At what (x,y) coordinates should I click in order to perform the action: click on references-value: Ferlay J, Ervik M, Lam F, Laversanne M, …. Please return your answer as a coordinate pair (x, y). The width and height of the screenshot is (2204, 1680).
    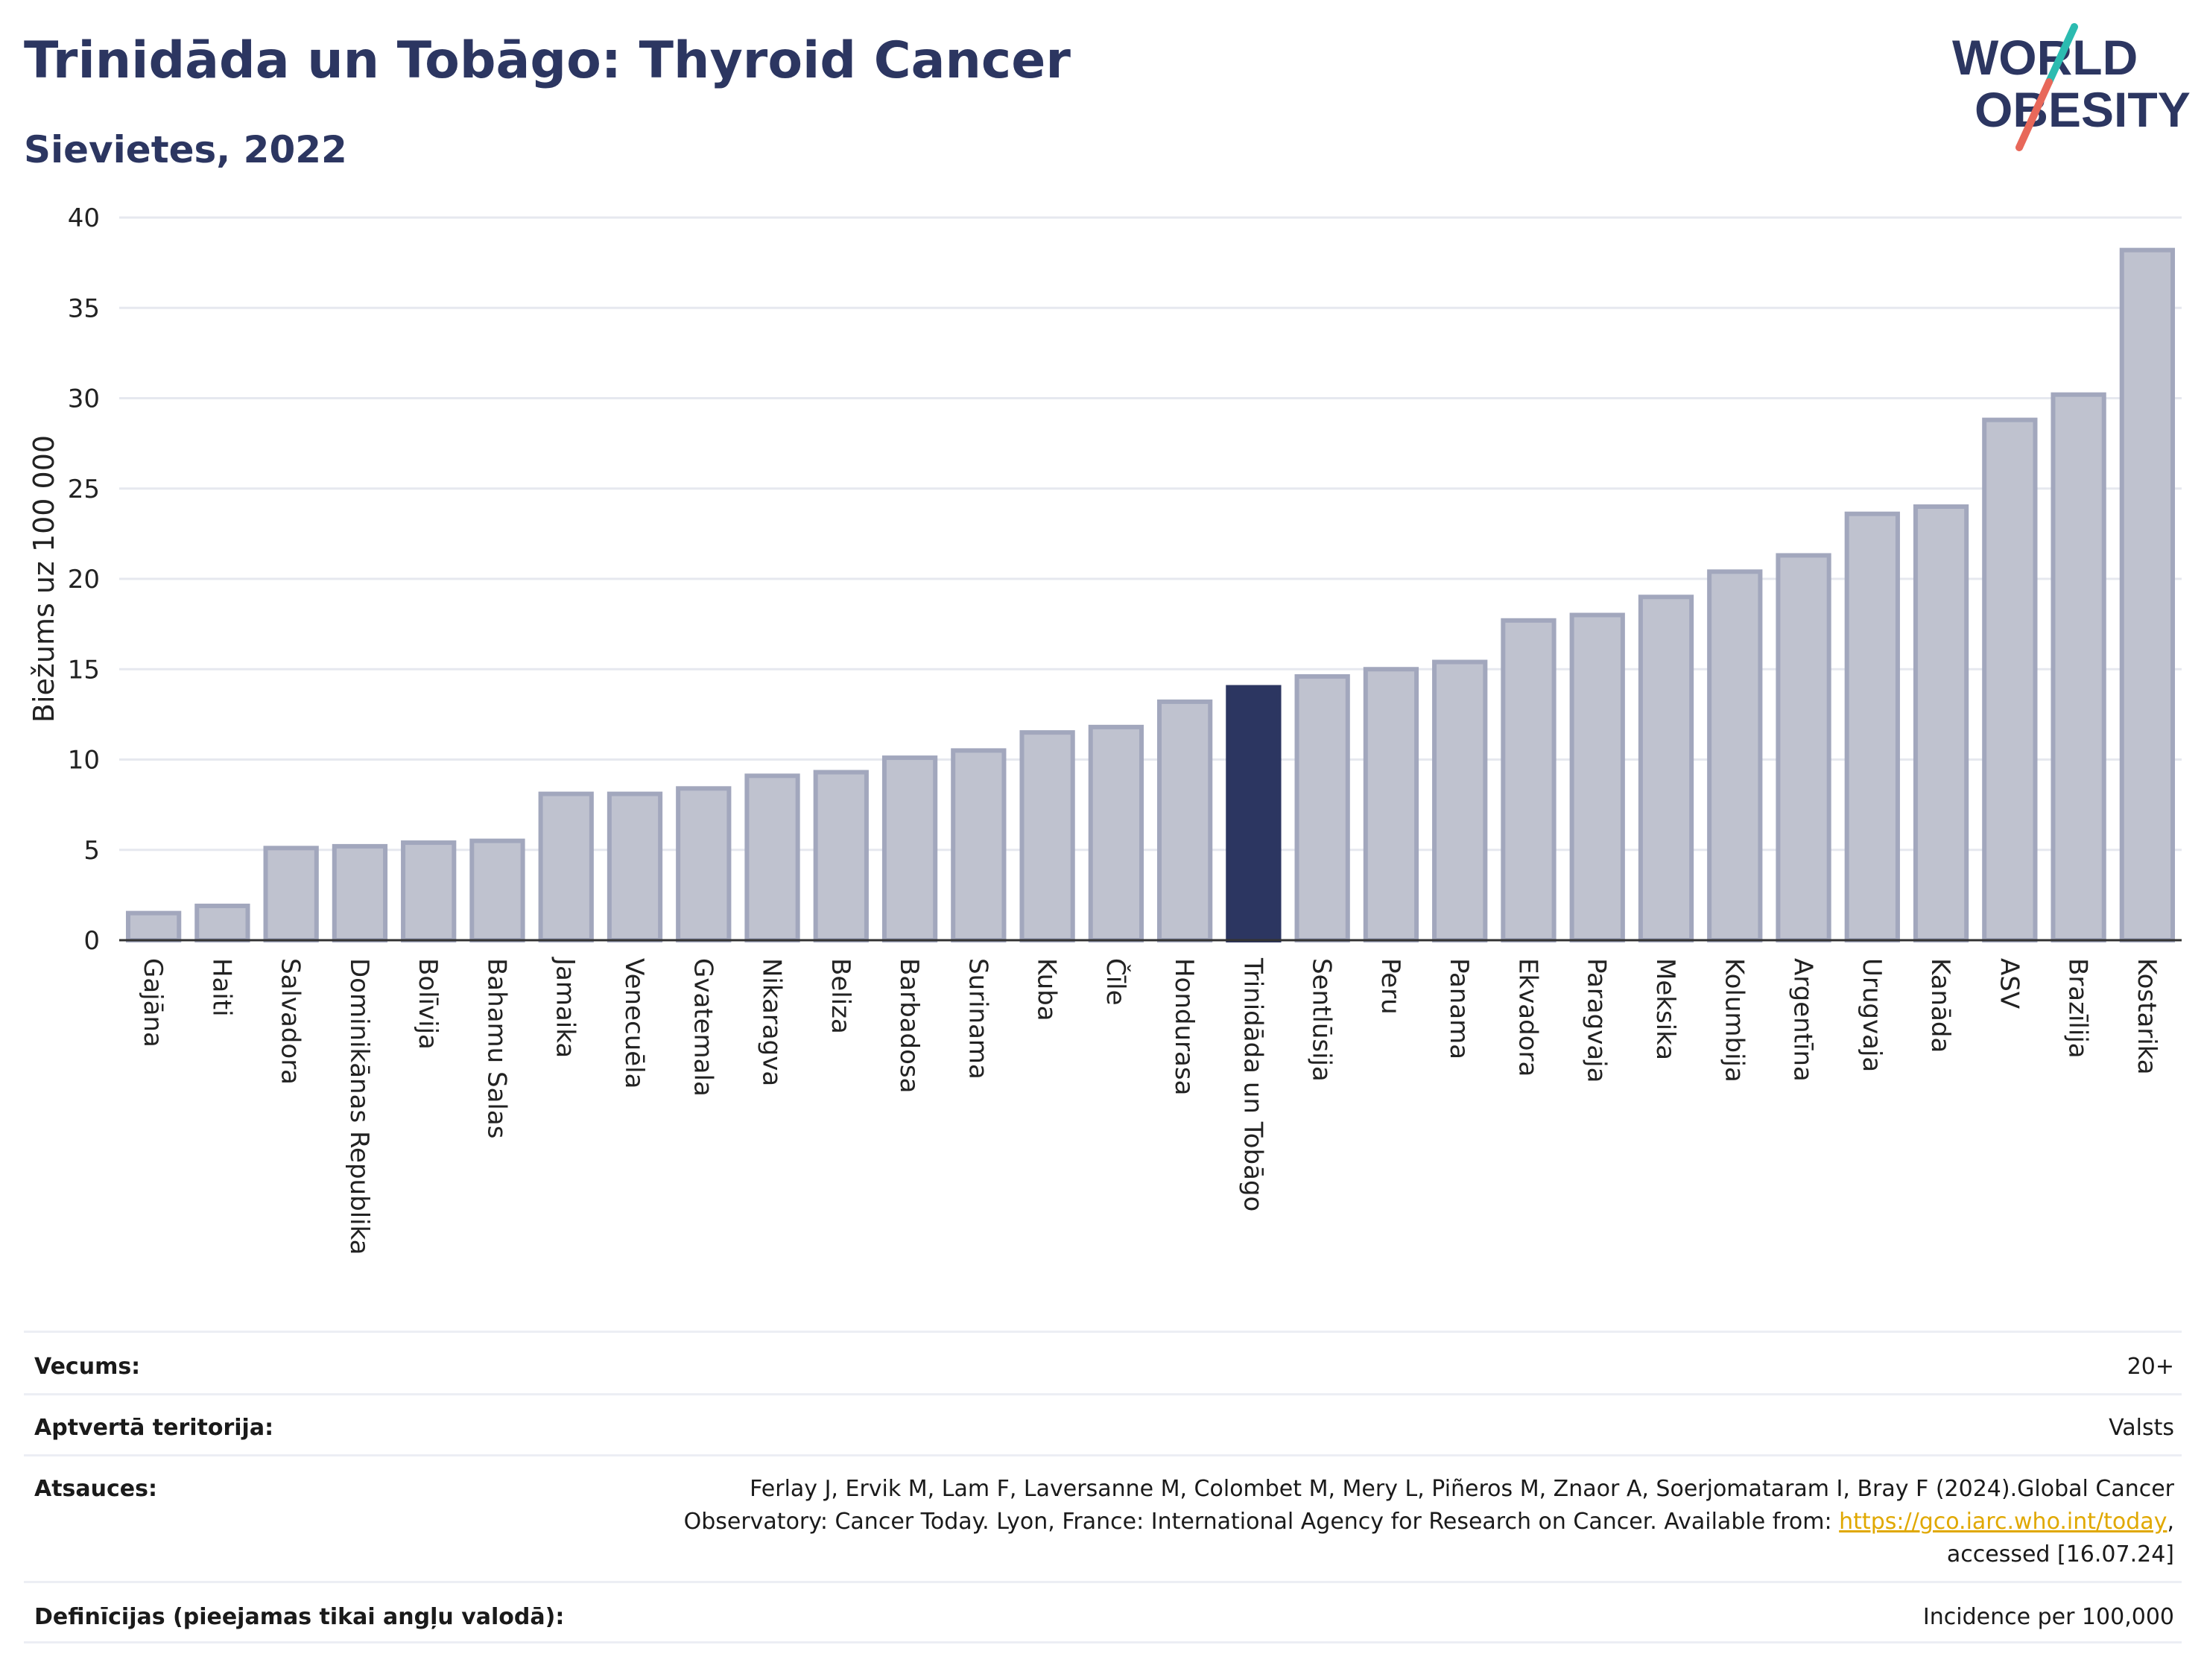
    Looking at the image, I should click on (1433, 1522).